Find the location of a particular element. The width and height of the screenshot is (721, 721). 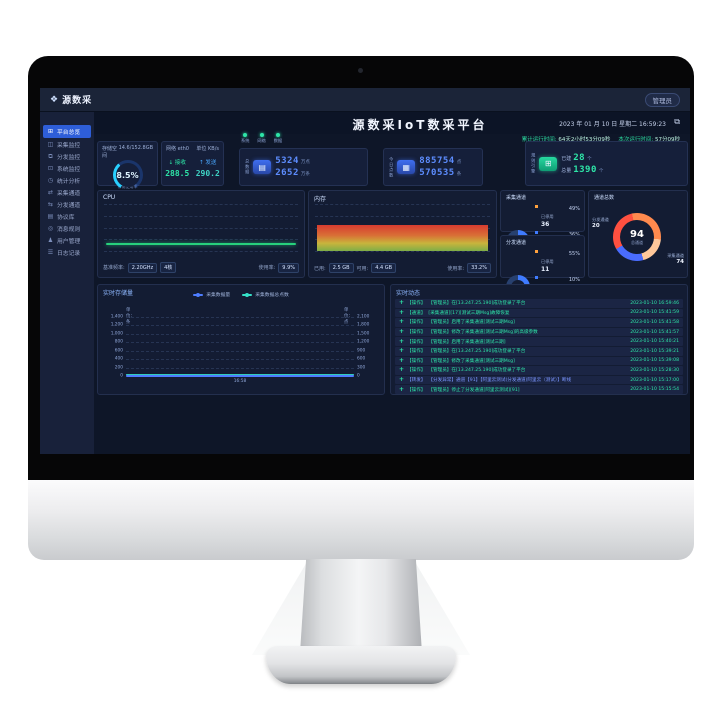

memory-panel: 内存 已用: 2.5 GB 可用: 4.4 GB 使用率: 33.2% is located at coordinates (402, 234).